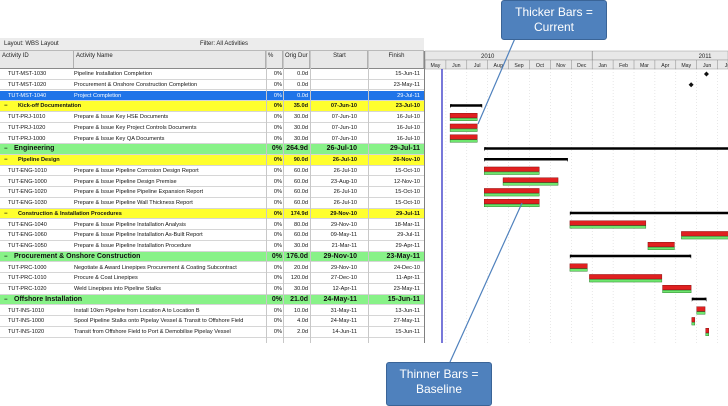 This screenshot has height=406, width=728. I want to click on start-cell: 23-Aug-10, so click(343, 181).